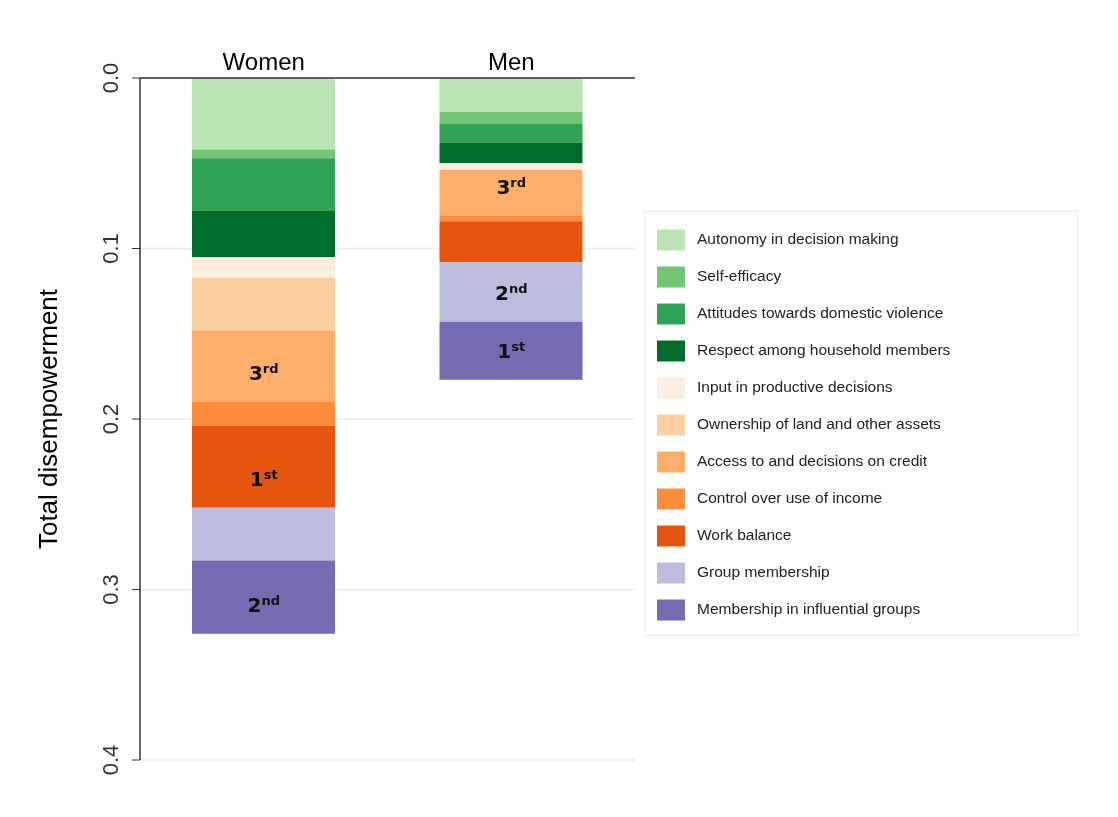 Image resolution: width=1118 pixels, height=817 pixels. Describe the element at coordinates (812, 460) in the screenshot. I see `legend-label: Access to and decisions on credit` at that location.